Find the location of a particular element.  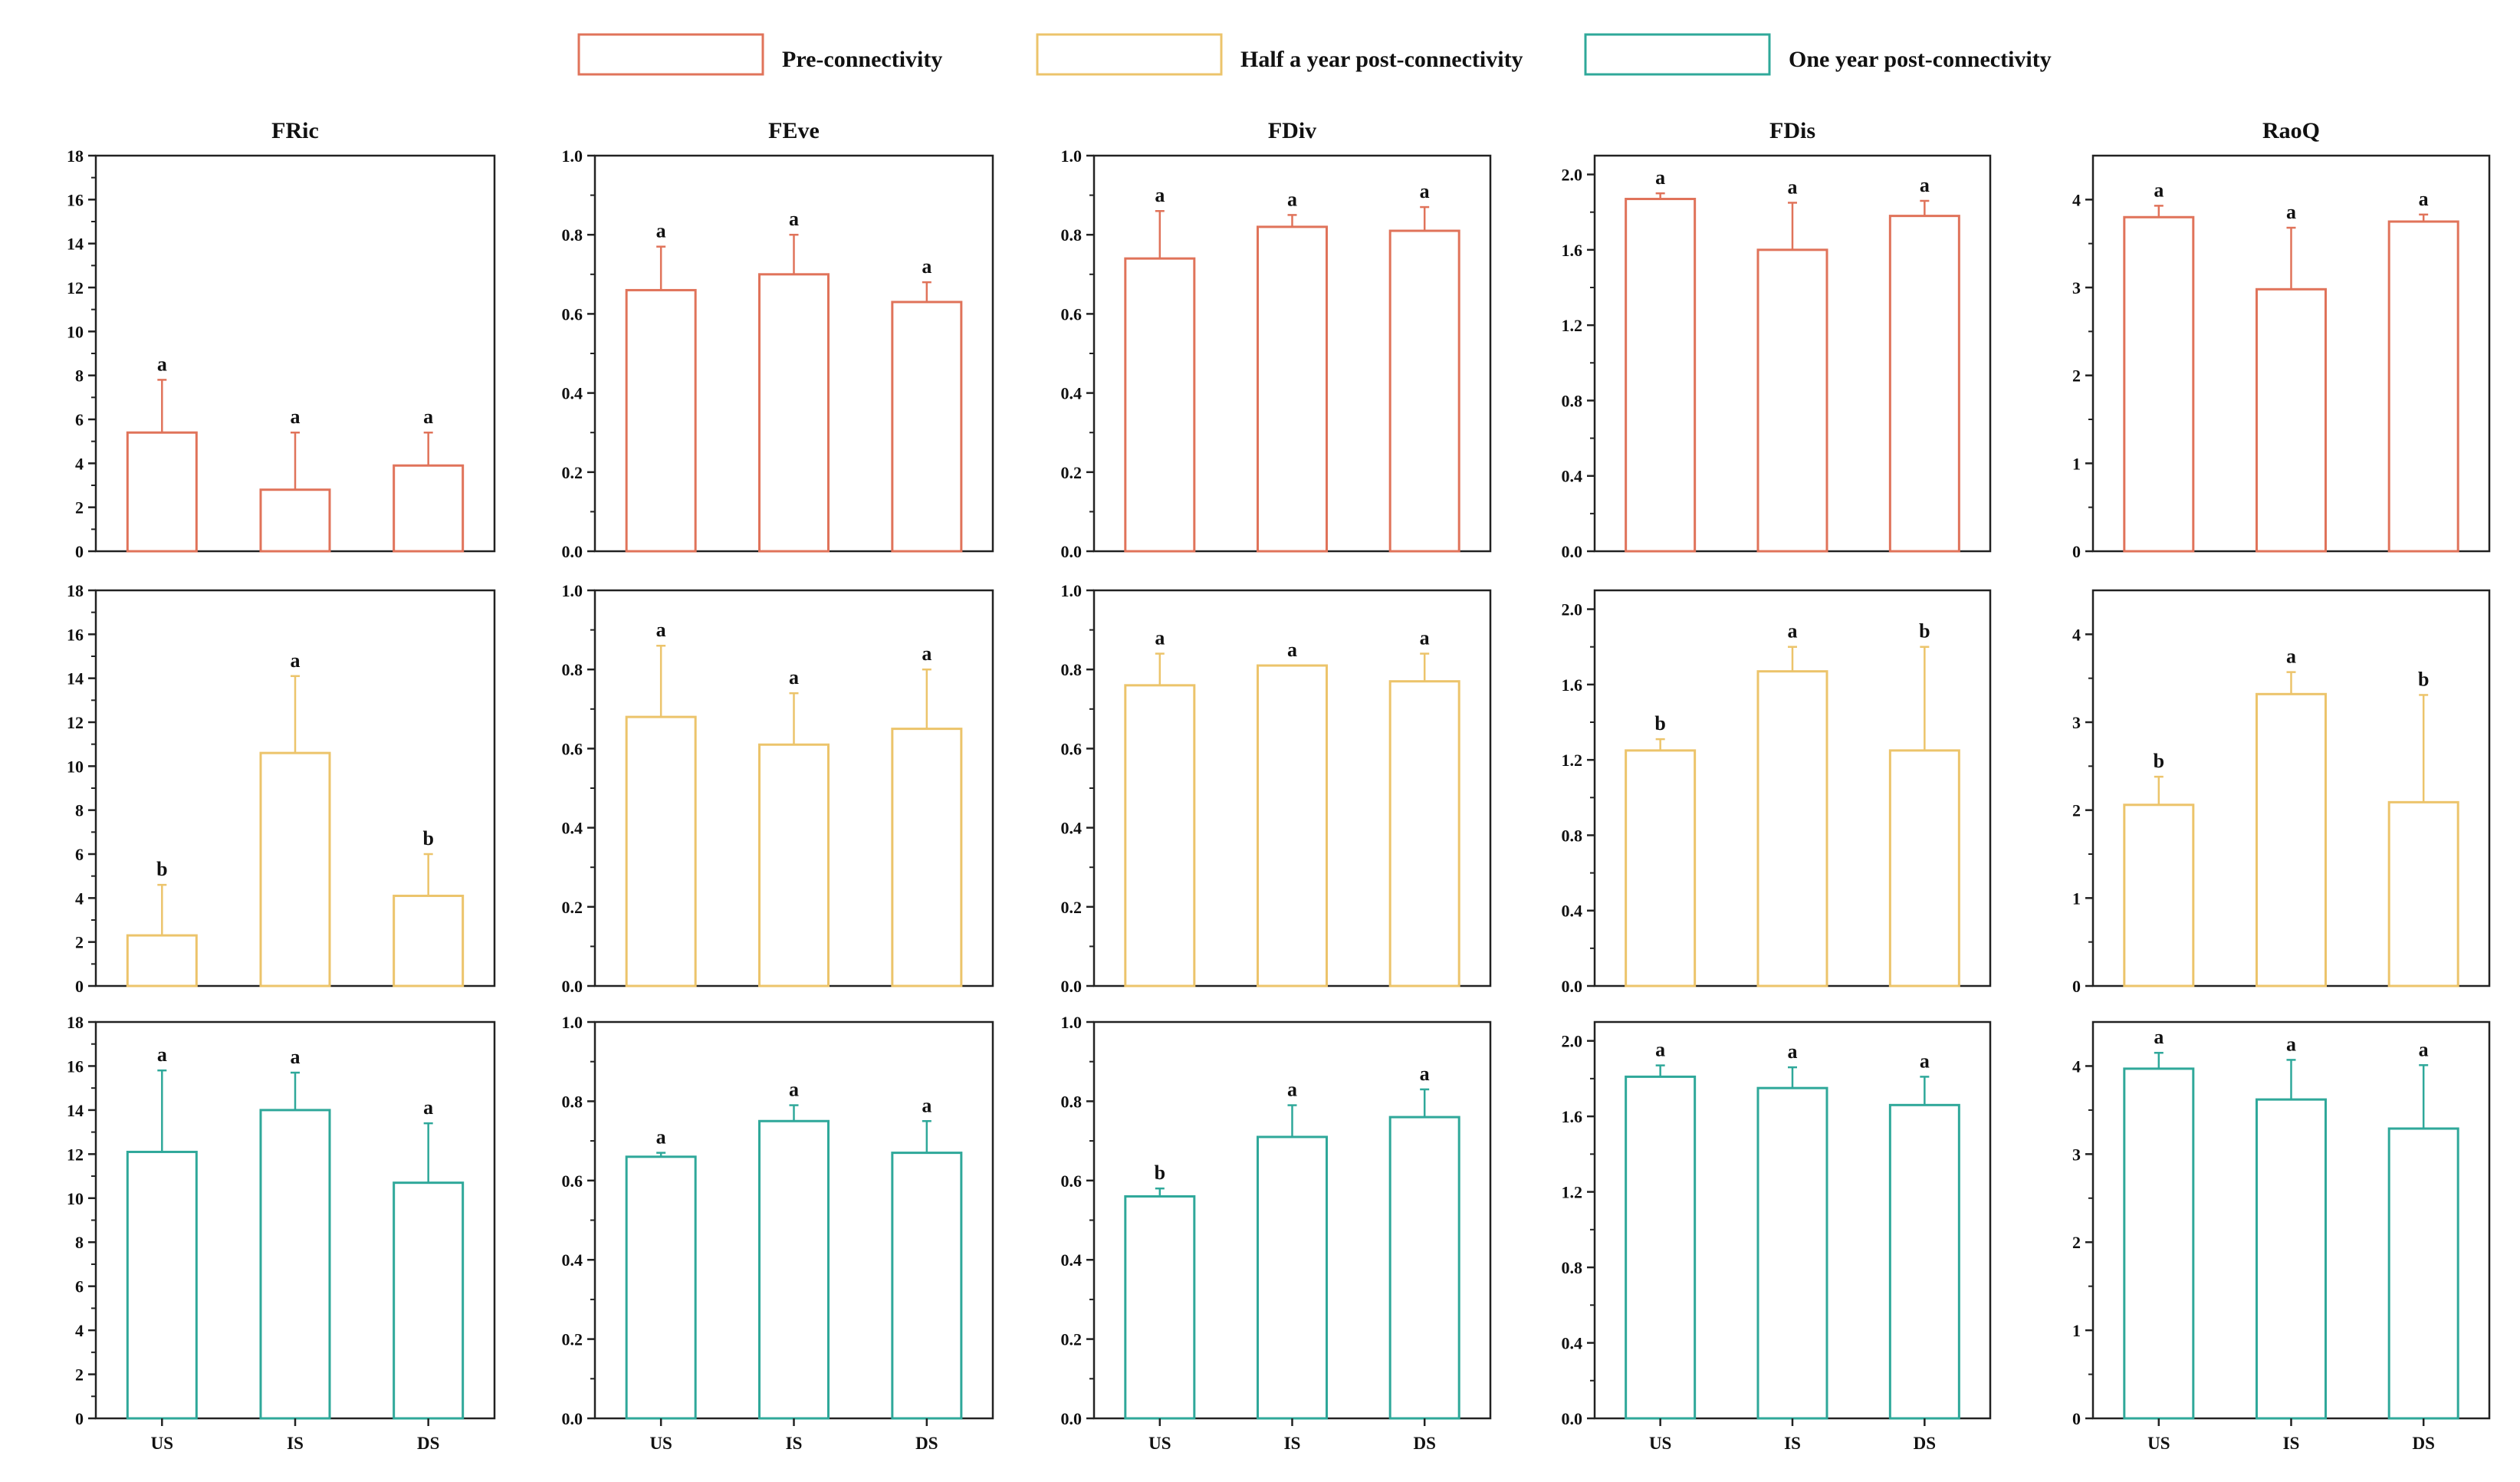

y-tick-label: 3 is located at coordinates (2076, 1154).